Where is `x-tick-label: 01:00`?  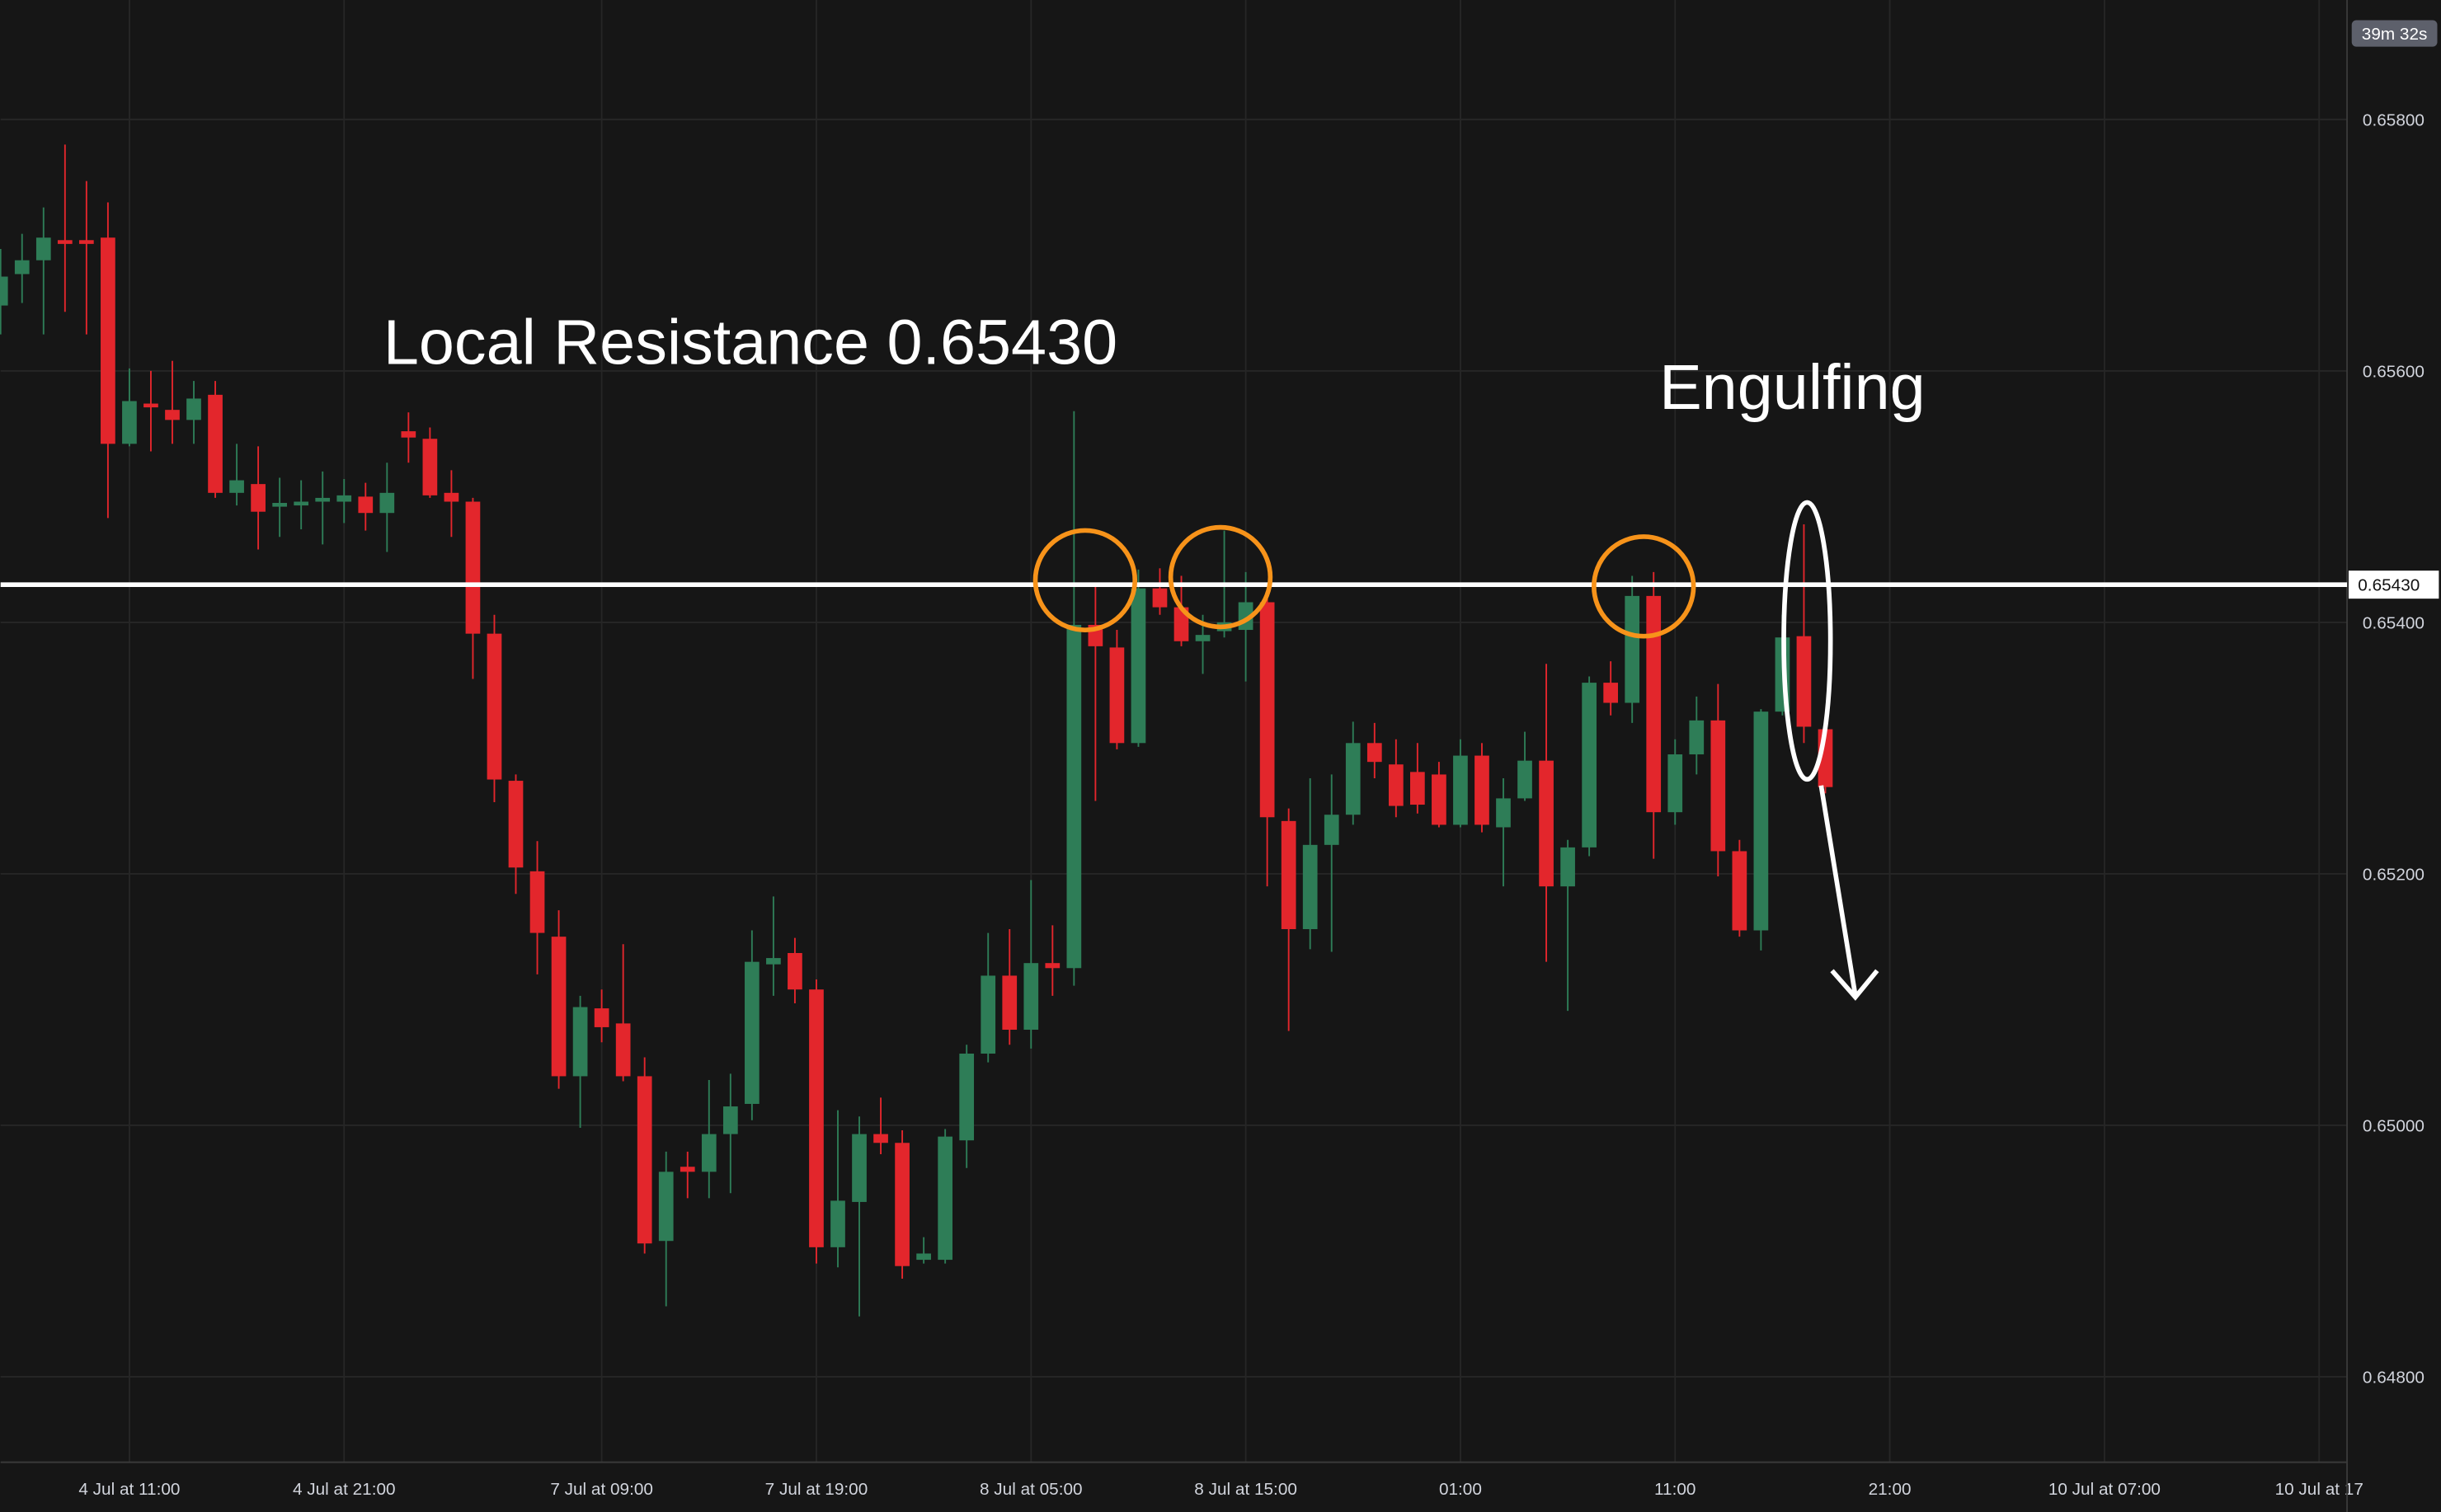
x-tick-label: 01:00 is located at coordinates (1460, 1490).